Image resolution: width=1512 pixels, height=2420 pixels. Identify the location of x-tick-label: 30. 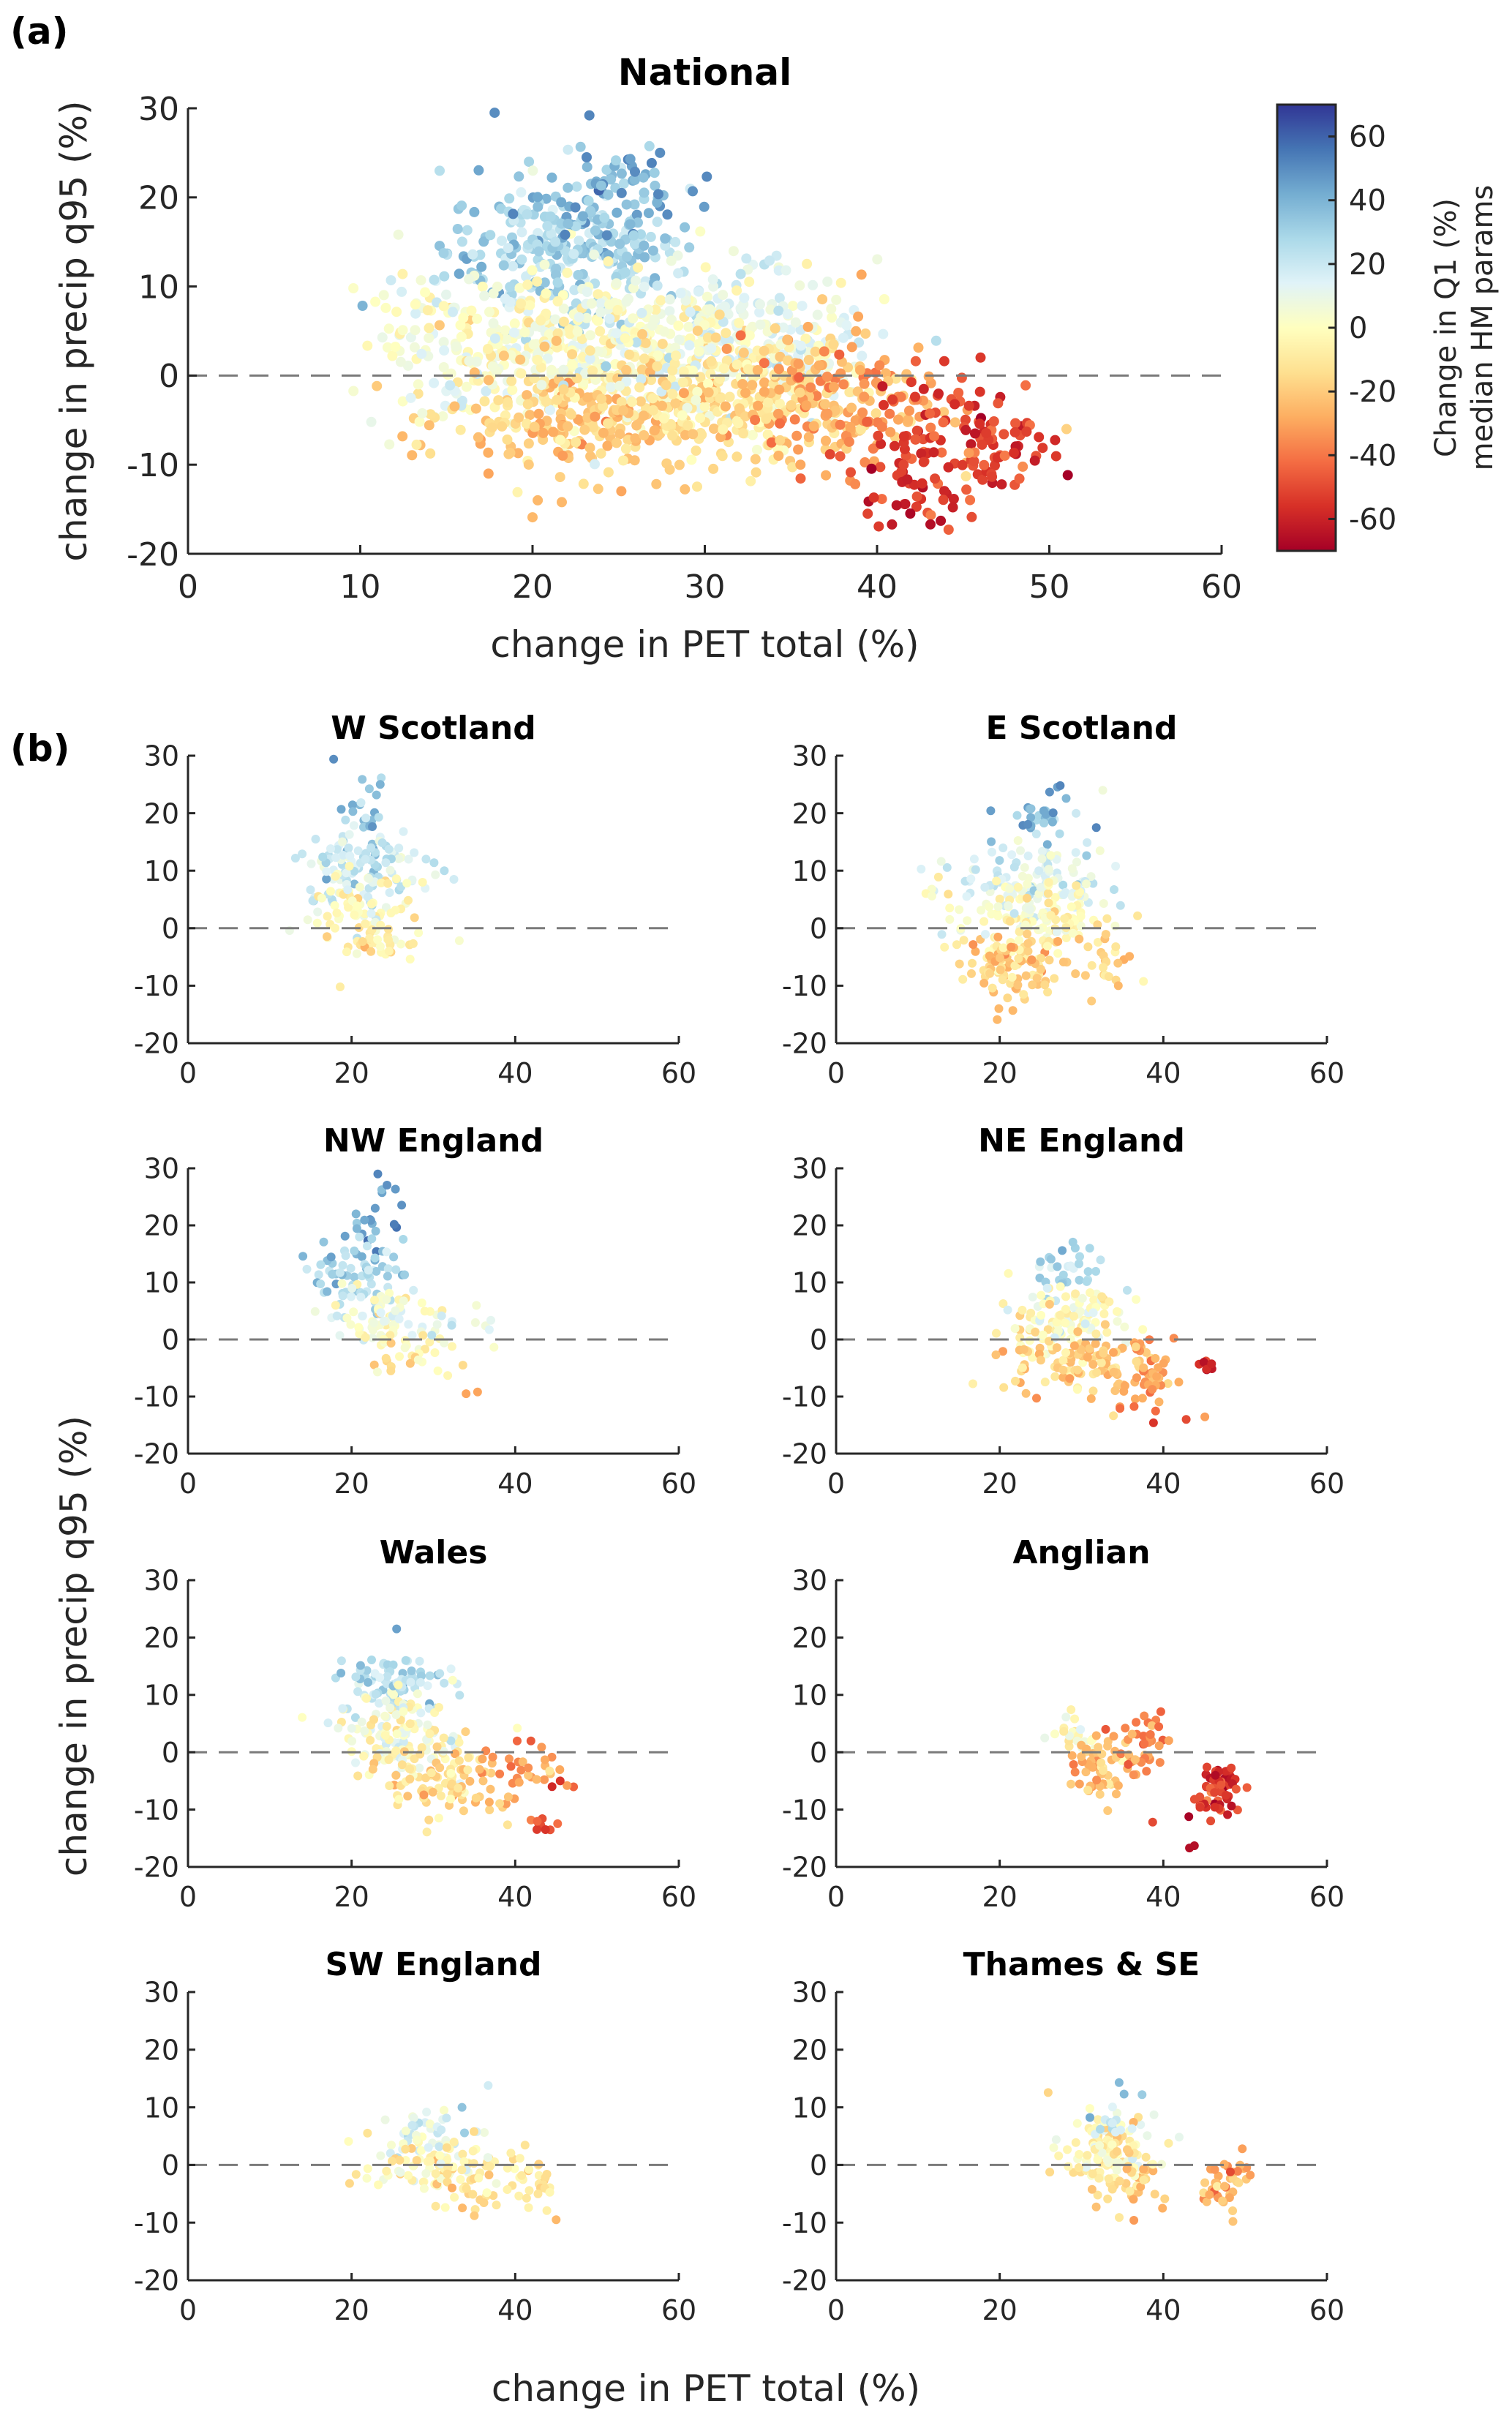
(705, 587).